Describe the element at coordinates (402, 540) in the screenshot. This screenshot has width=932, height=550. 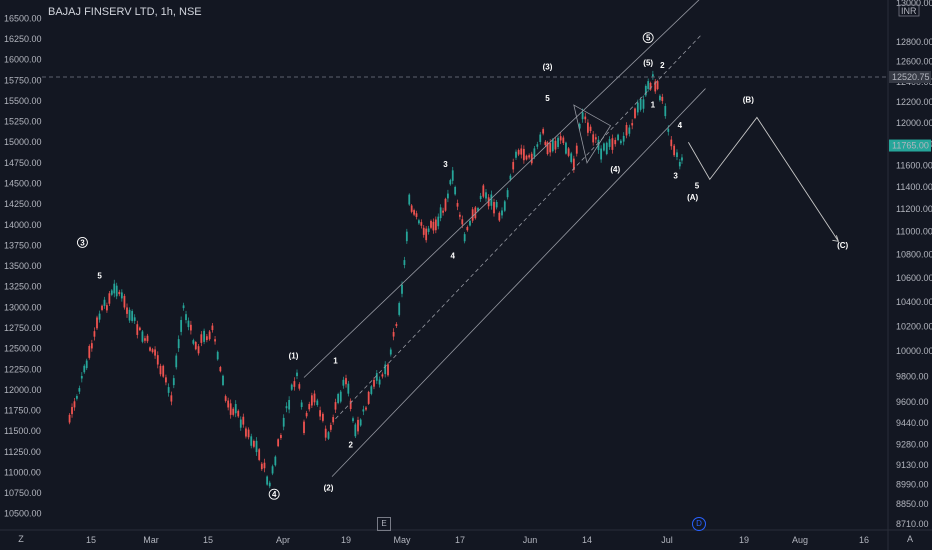
I see `x-axis-tick: May` at that location.